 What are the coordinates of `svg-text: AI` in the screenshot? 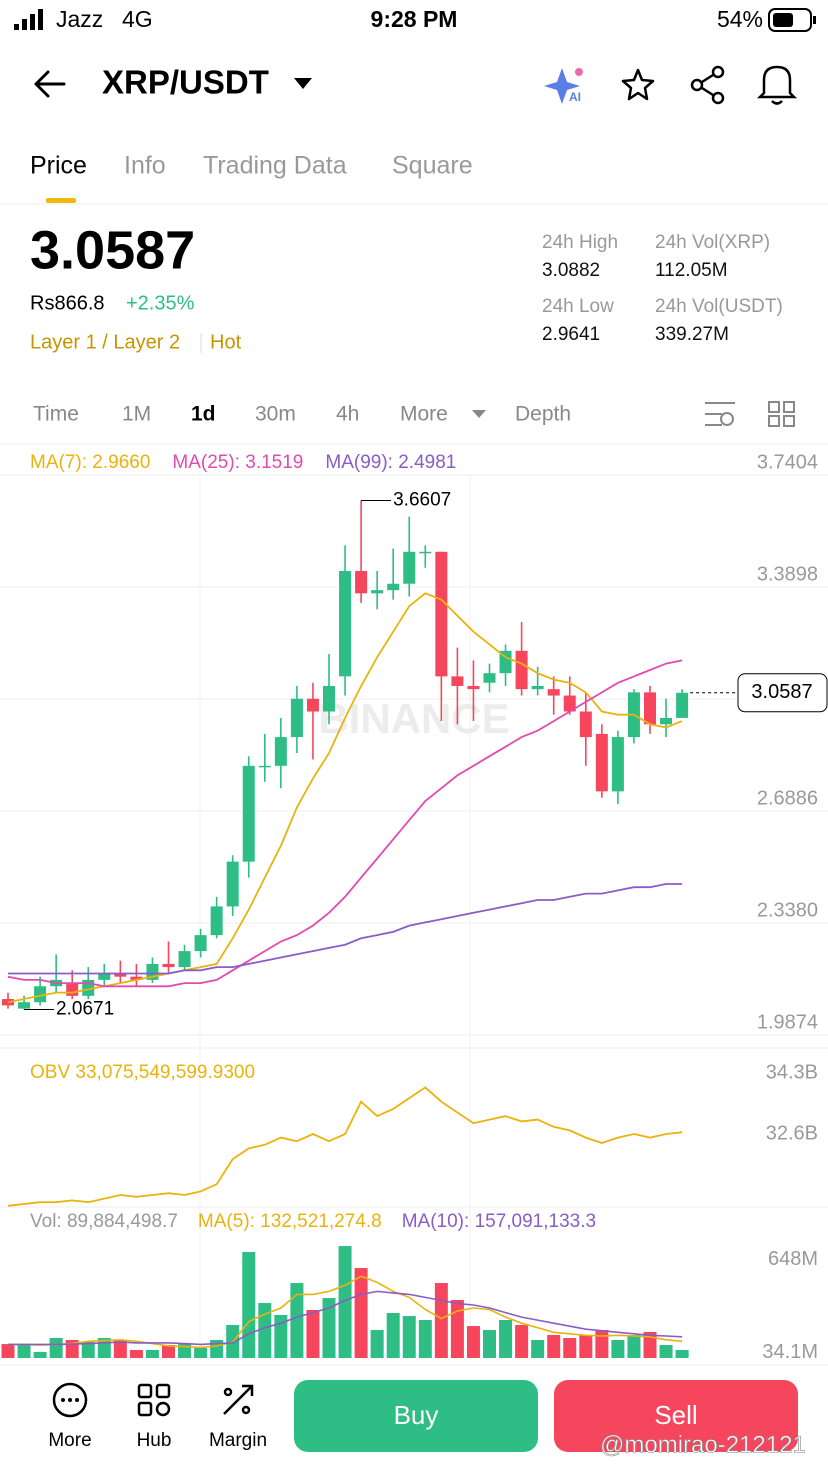 It's located at (575, 97).